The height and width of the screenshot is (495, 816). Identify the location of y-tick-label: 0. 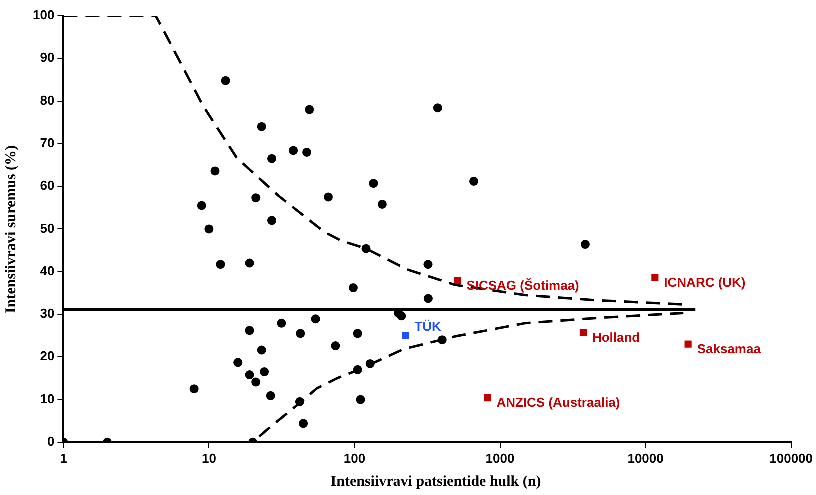
(51, 441).